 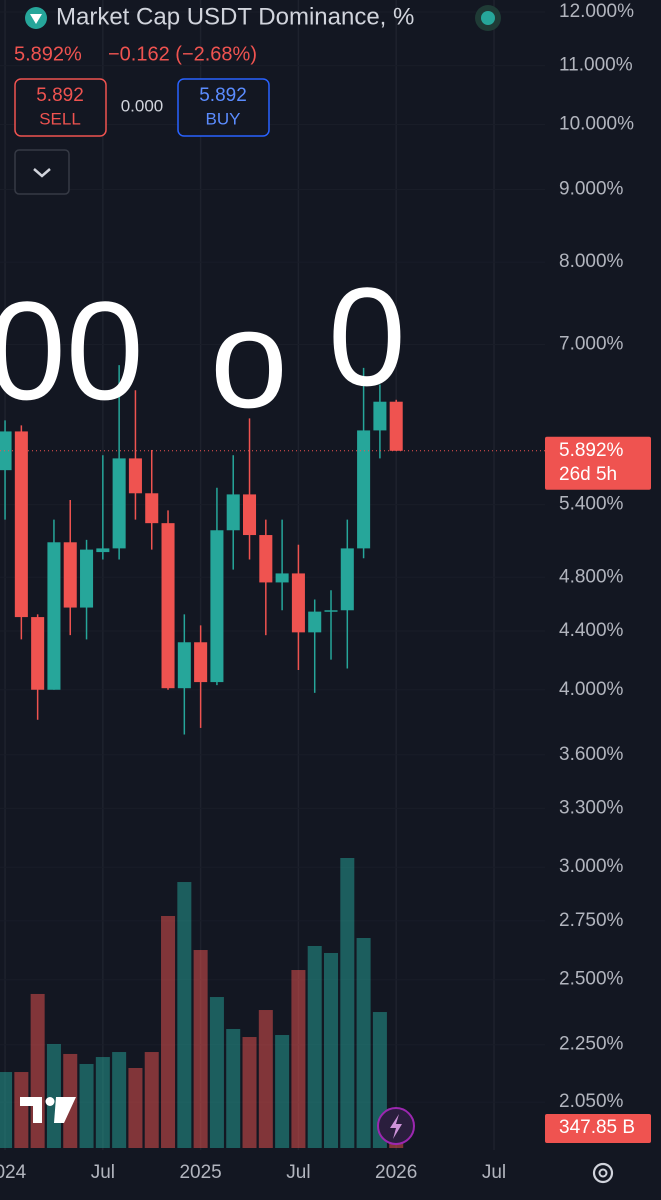 I want to click on sell-label: SELL, so click(x=60, y=118).